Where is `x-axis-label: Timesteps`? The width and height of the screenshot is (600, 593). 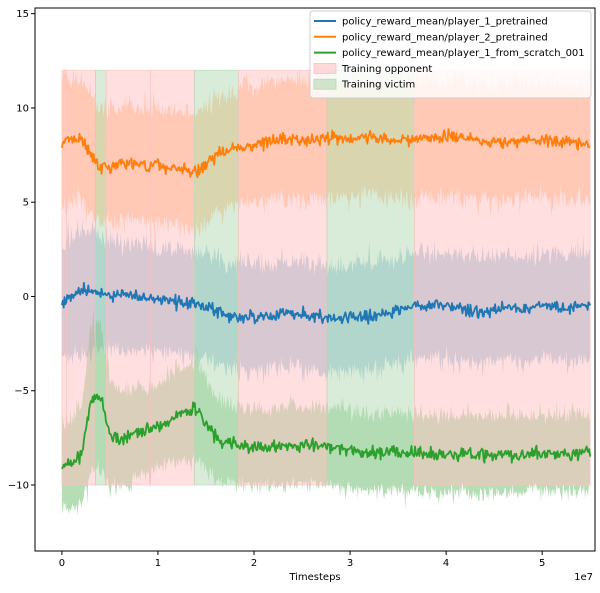 x-axis-label: Timesteps is located at coordinates (314, 577).